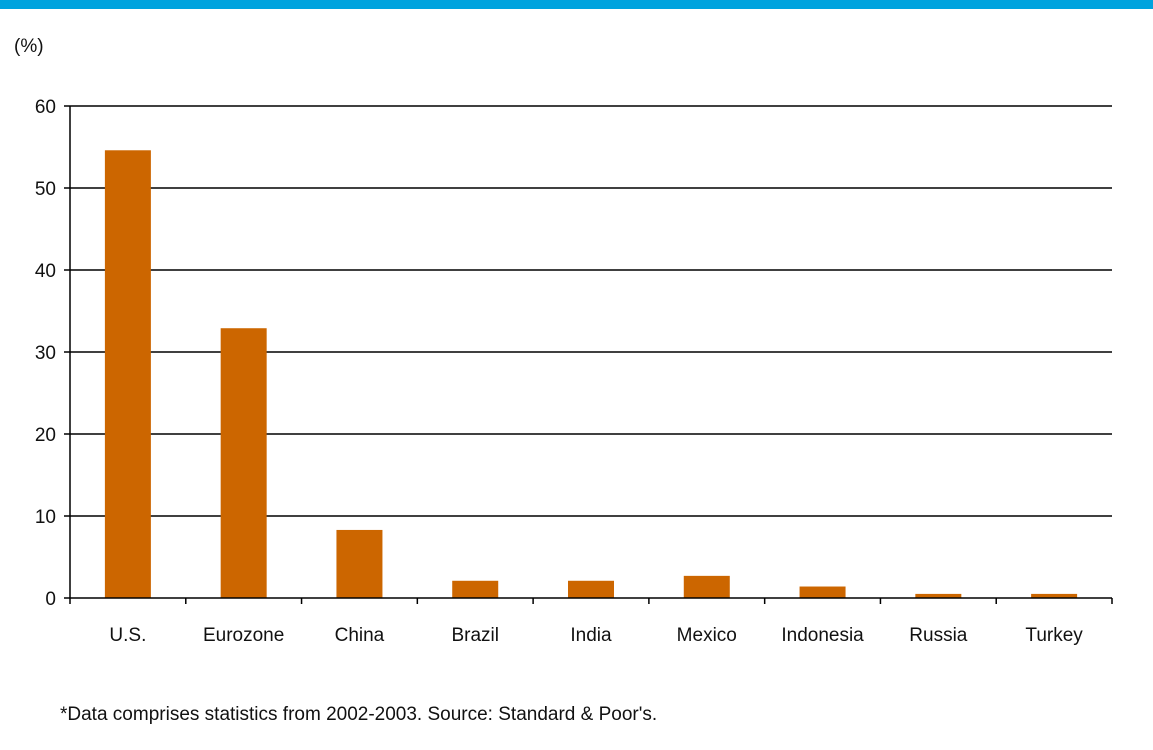 The height and width of the screenshot is (750, 1153). I want to click on x-tick-label-russia: Russia, so click(938, 635).